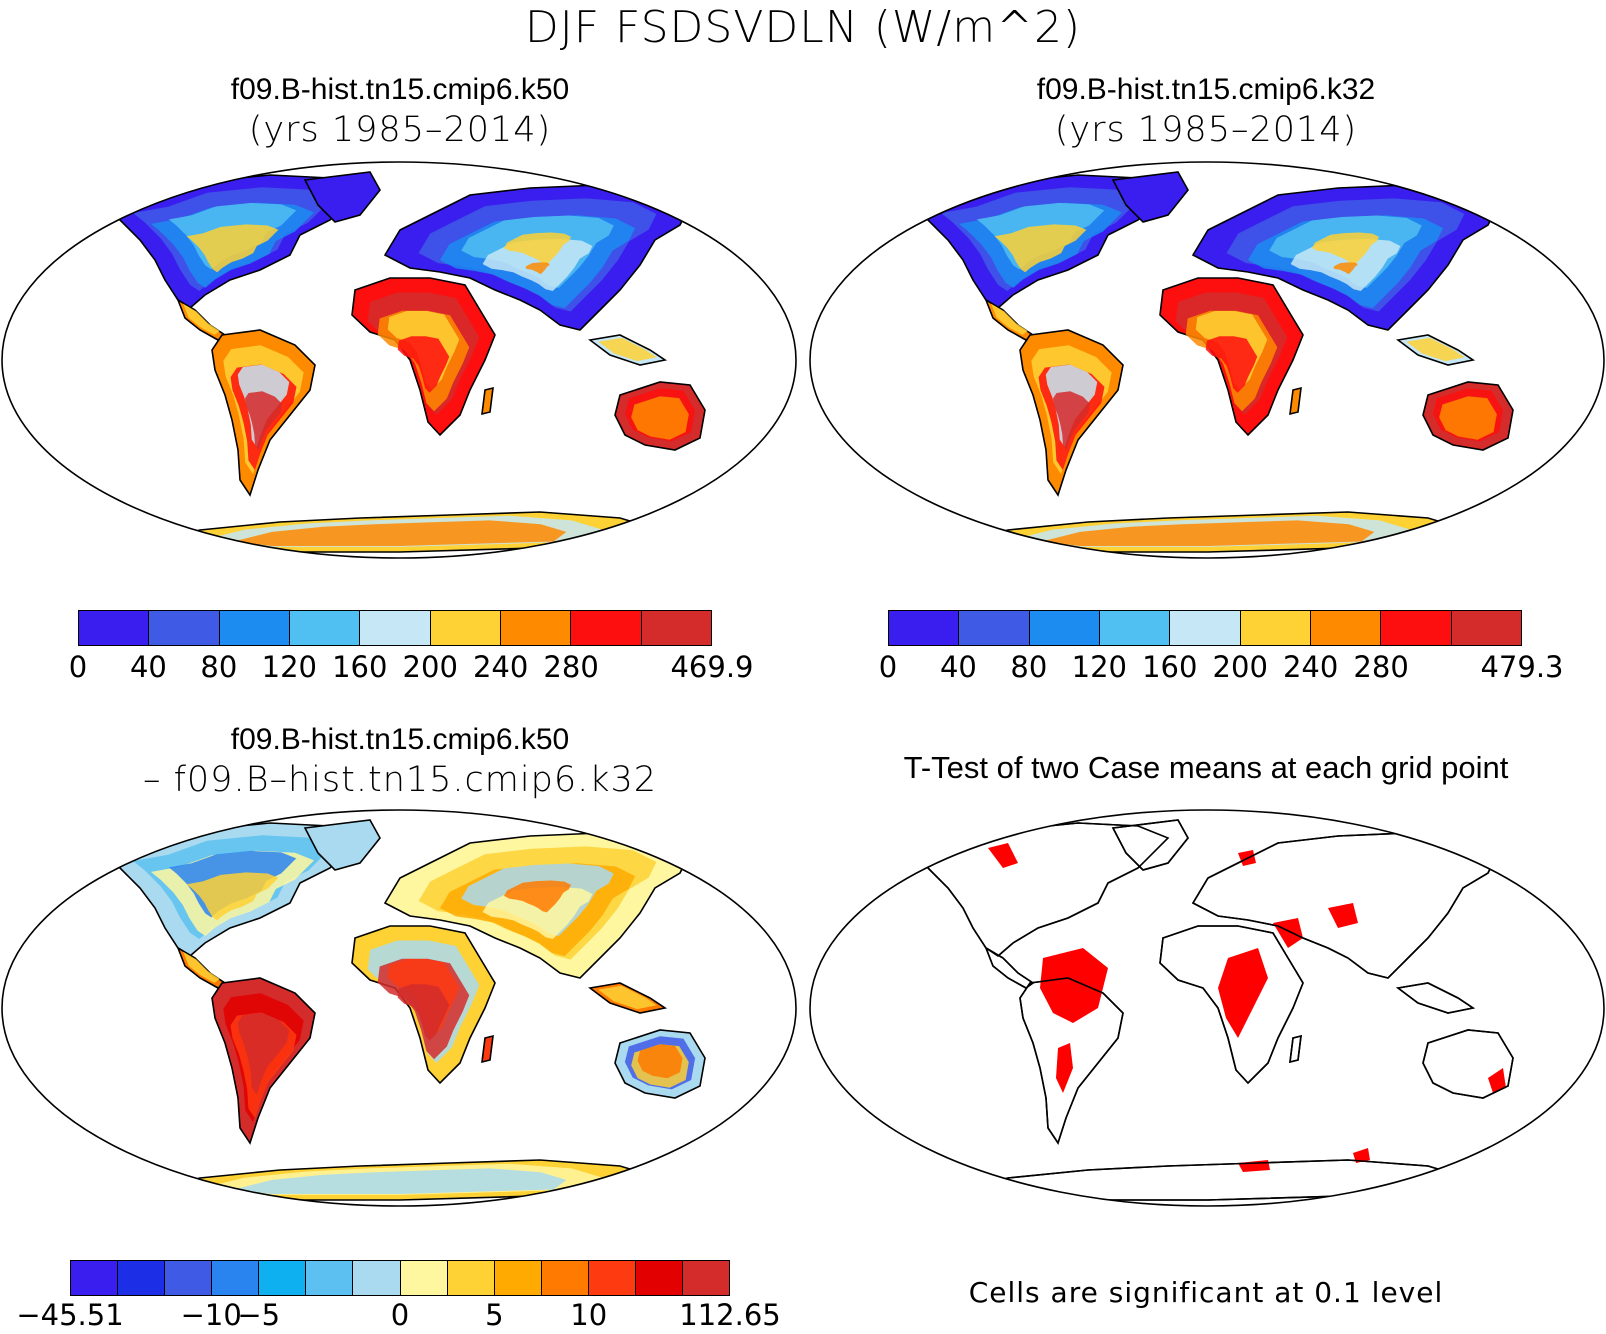 This screenshot has width=1606, height=1334. I want to click on colorbar-top-left, so click(395, 628).